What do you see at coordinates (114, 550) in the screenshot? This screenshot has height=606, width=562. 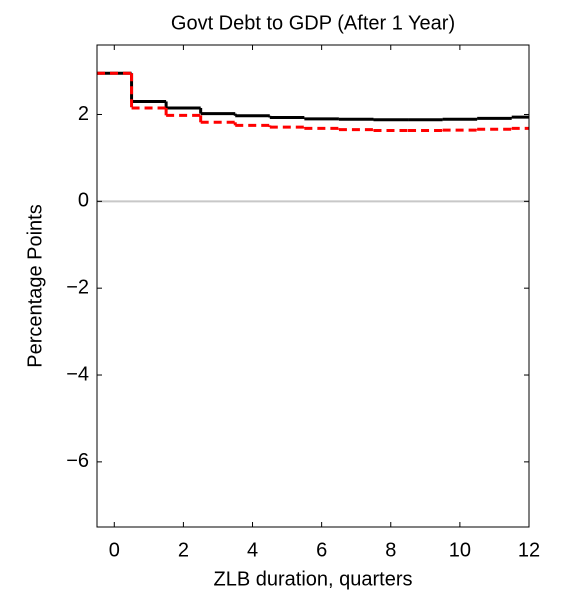 I see `x-tick-label: 0` at bounding box center [114, 550].